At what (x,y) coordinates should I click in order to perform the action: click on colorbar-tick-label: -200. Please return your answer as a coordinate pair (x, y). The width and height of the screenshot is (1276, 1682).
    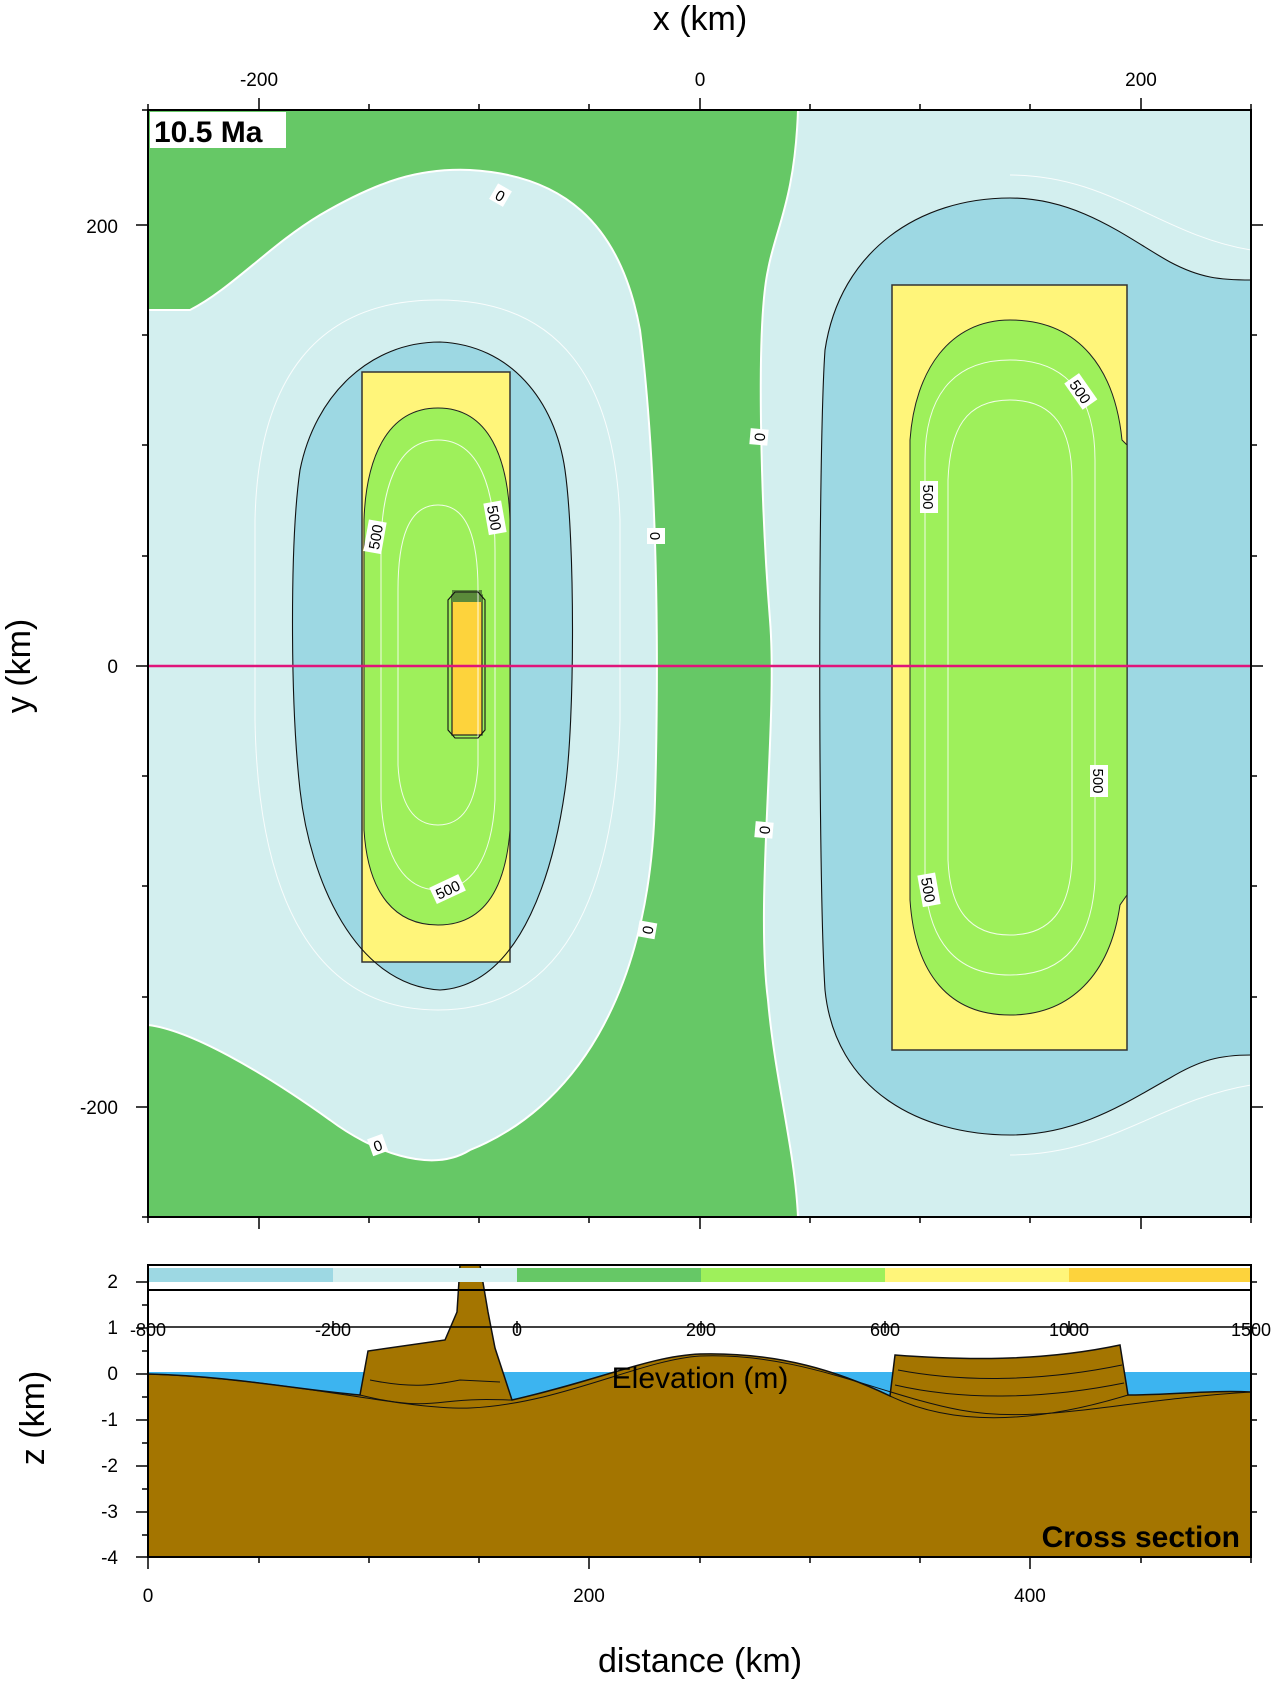
    Looking at the image, I should click on (333, 1330).